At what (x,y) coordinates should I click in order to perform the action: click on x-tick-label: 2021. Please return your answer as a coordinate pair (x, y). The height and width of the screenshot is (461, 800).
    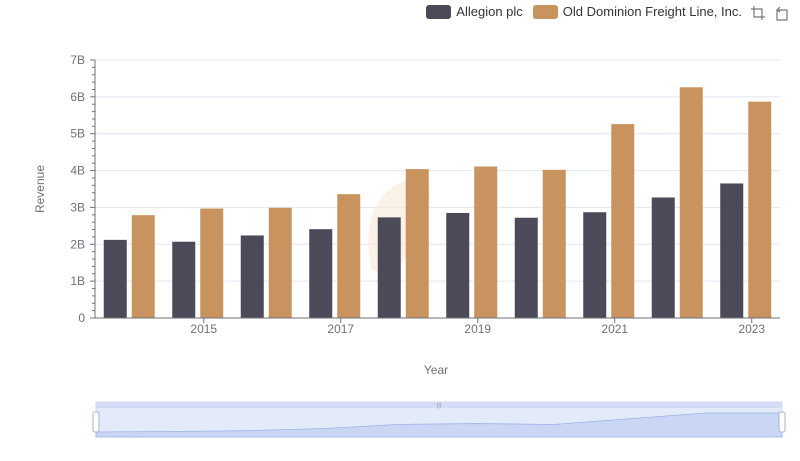
    Looking at the image, I should click on (614, 329).